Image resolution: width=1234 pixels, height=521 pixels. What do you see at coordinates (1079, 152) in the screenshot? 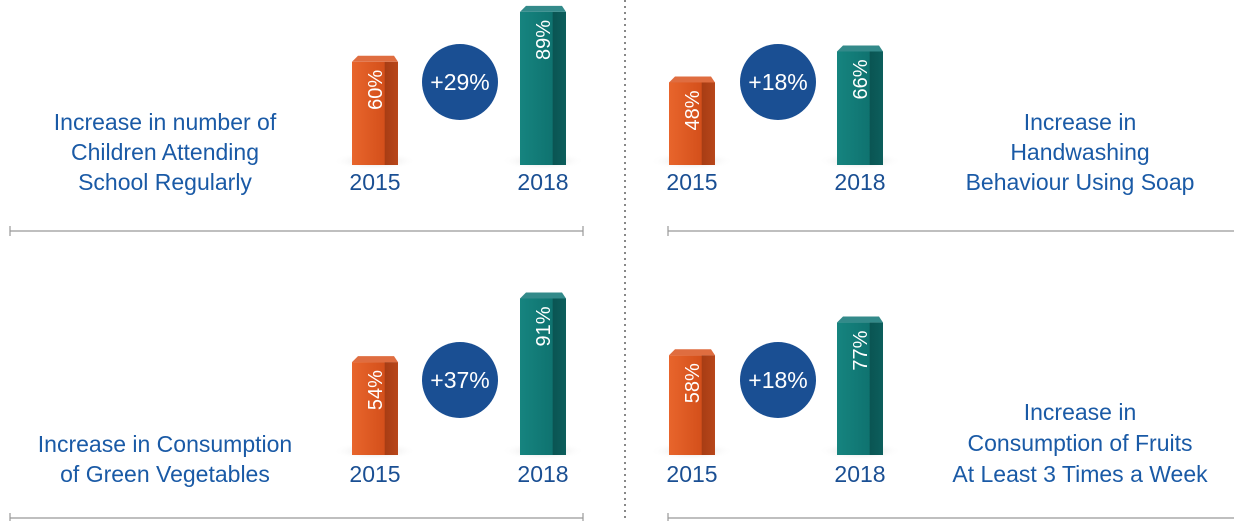
I see `panel-title: Handwashing` at bounding box center [1079, 152].